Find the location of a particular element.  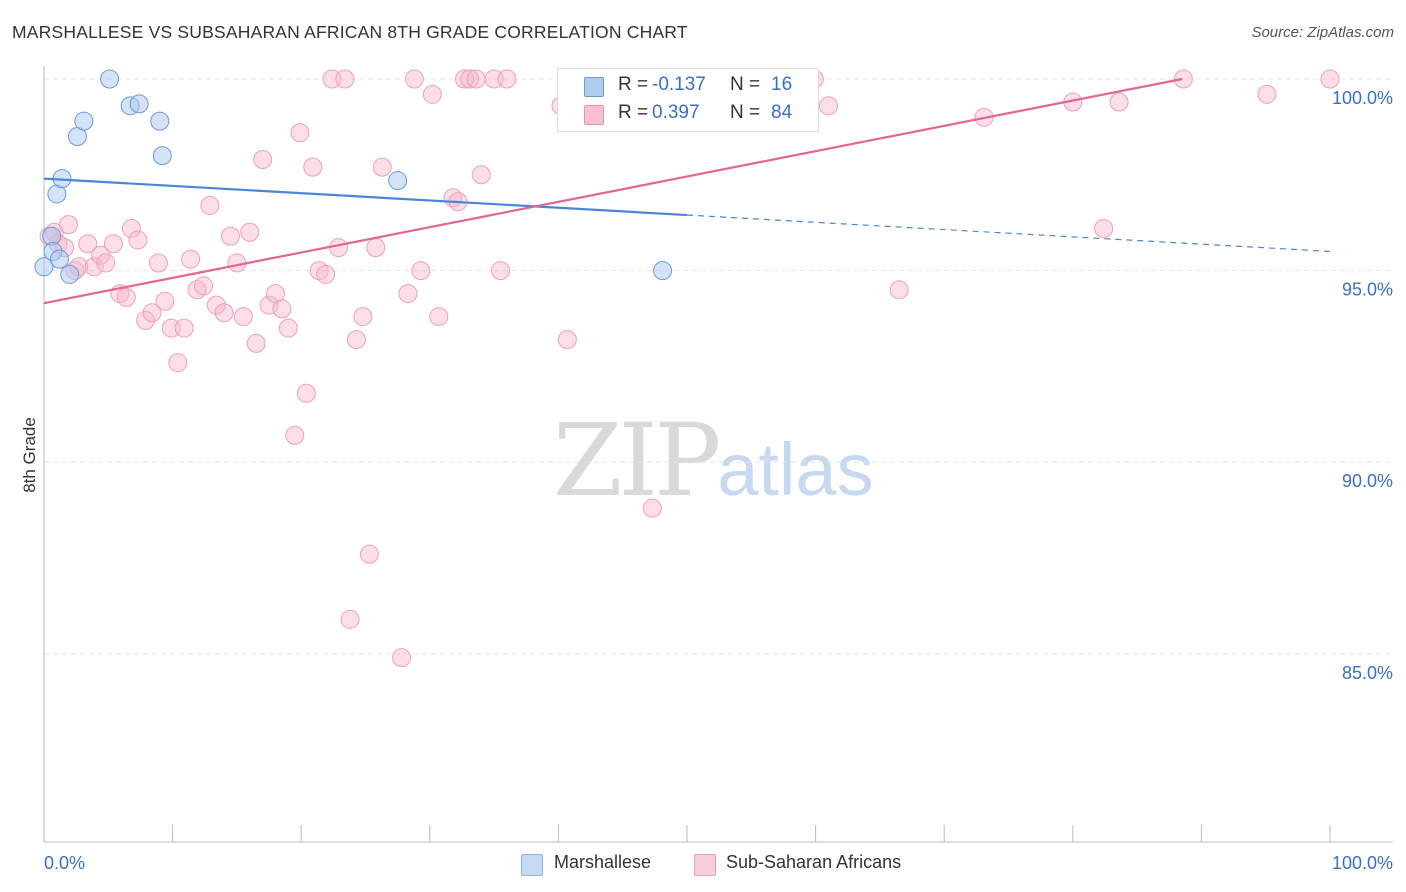

legend-r-value: 0.397 is located at coordinates (676, 112).